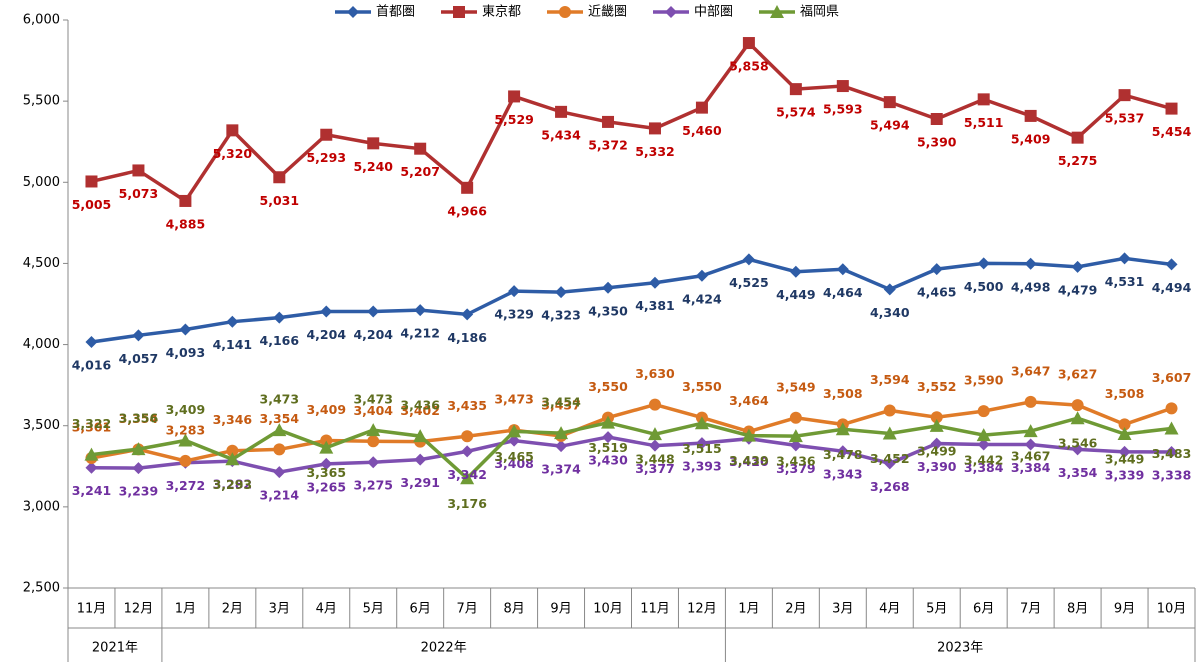 This screenshot has height=670, width=1200. I want to click on data-label: 3,449, so click(1125, 458).